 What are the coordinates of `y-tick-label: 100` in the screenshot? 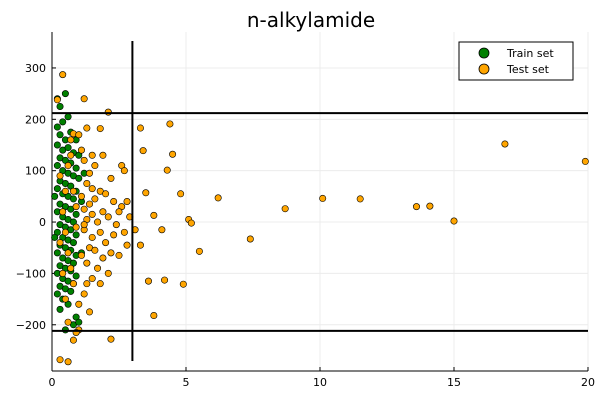 It's located at (35, 171).